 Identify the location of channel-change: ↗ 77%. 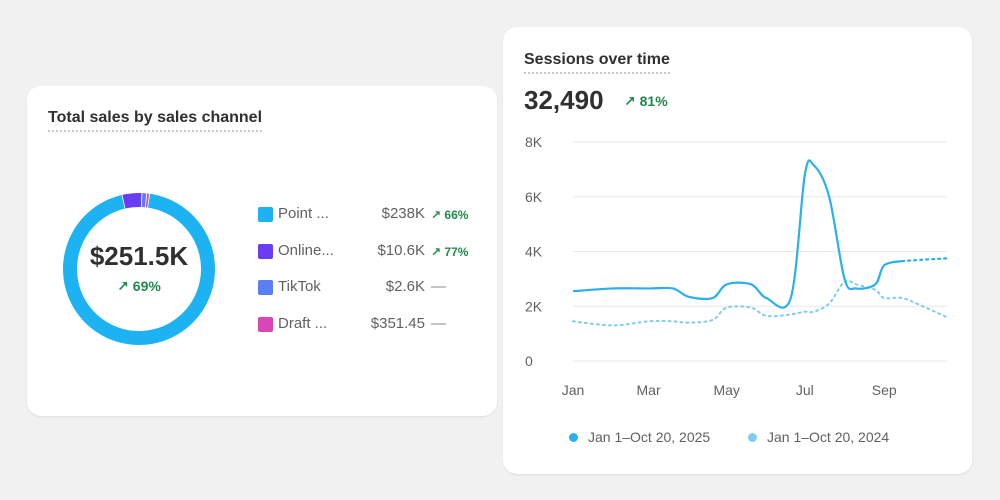
(449, 252).